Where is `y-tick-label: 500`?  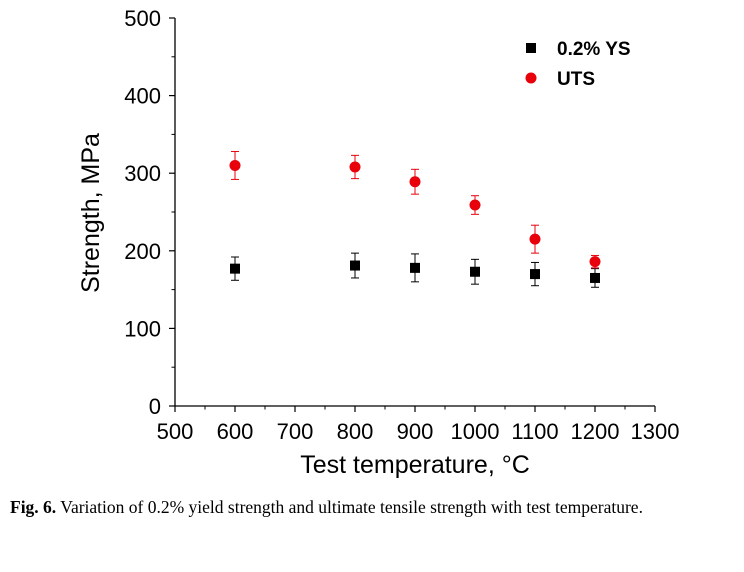
y-tick-label: 500 is located at coordinates (142, 18).